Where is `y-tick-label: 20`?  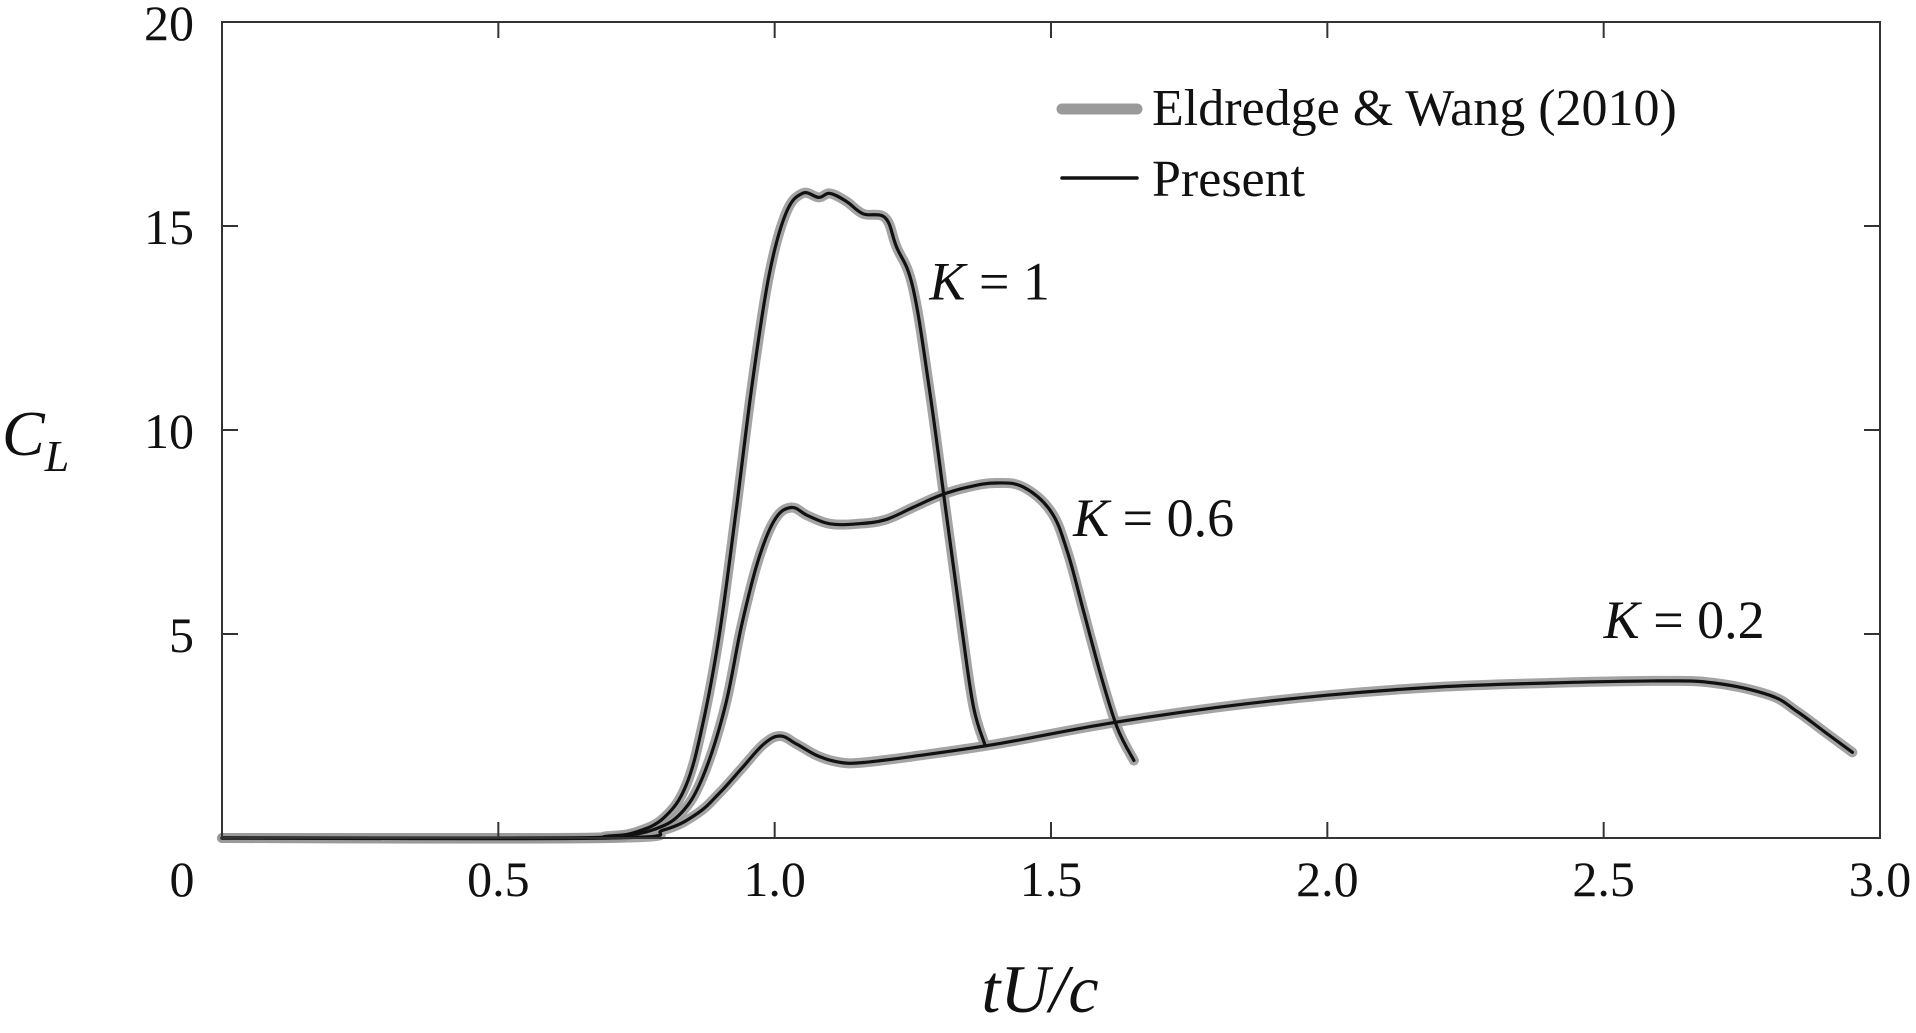
y-tick-label: 20 is located at coordinates (169, 25).